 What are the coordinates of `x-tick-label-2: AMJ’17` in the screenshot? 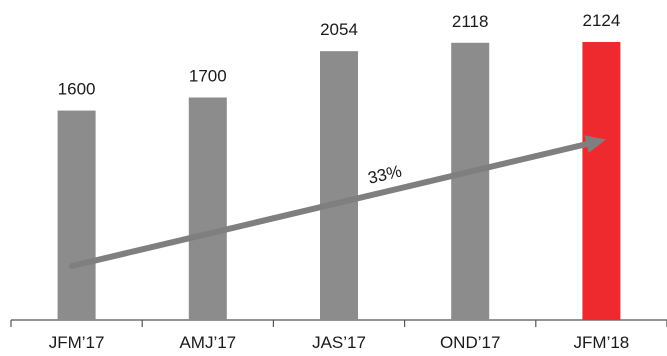 It's located at (207, 342).